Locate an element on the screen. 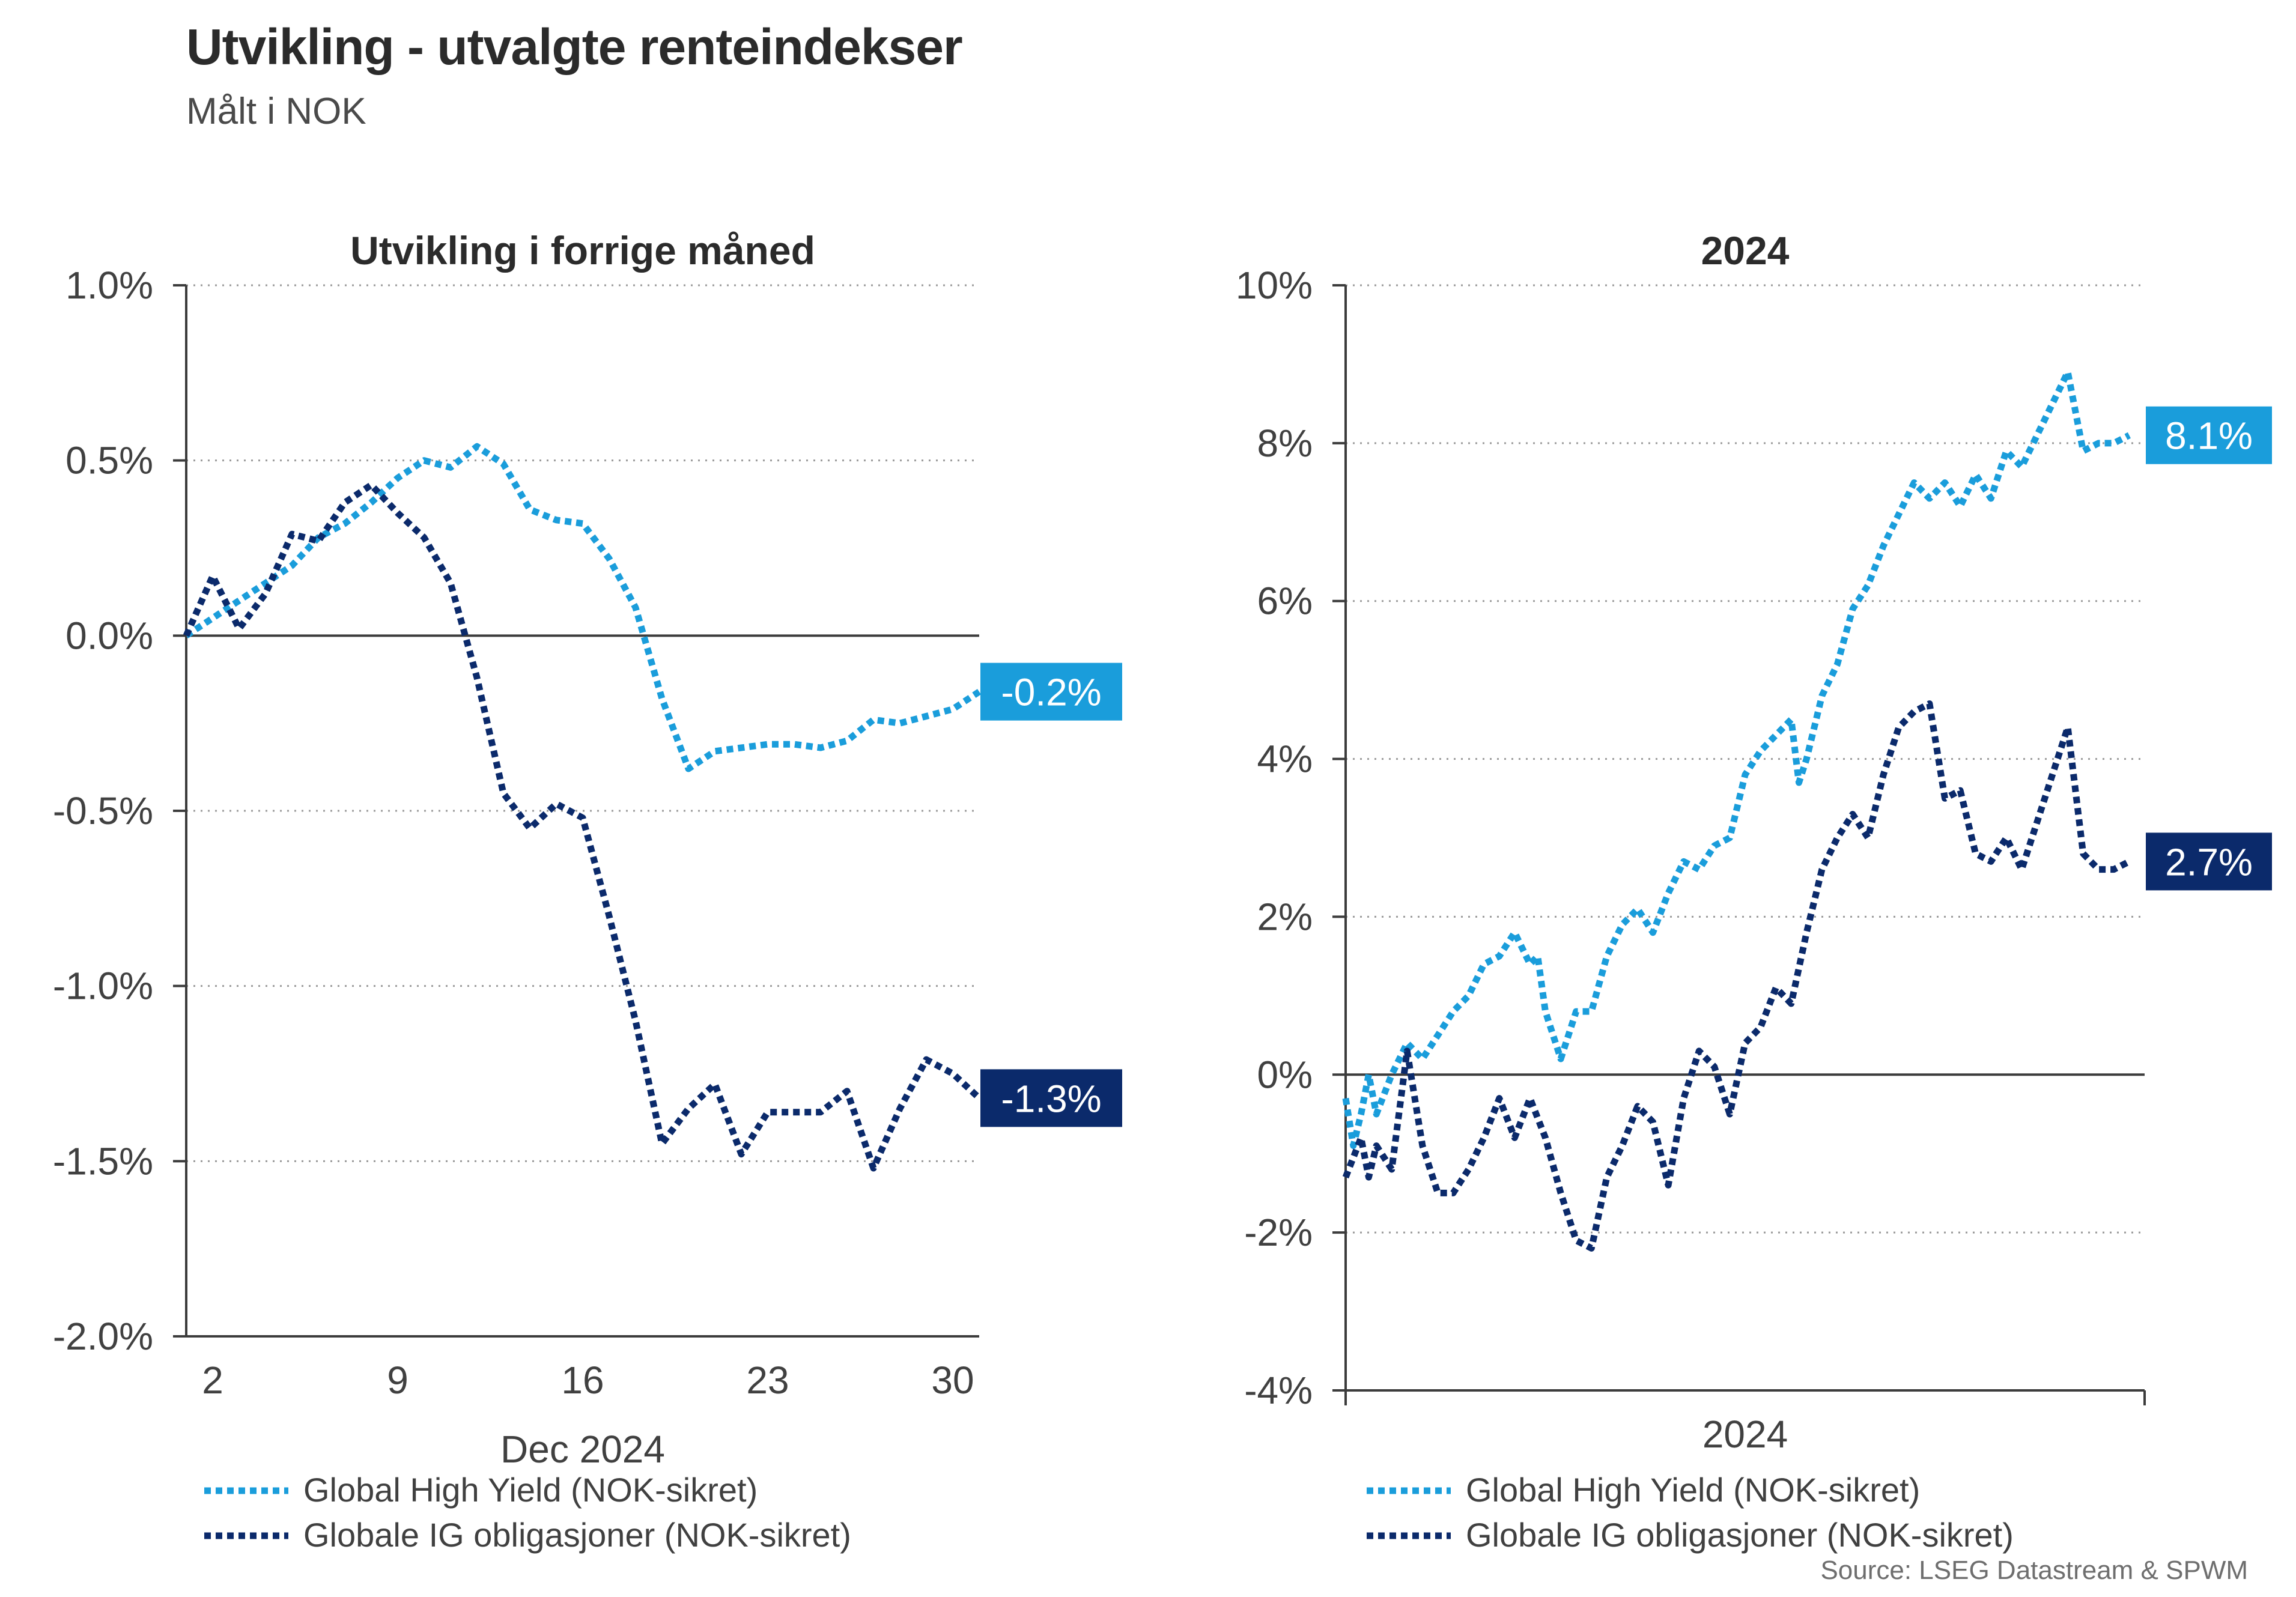 The image size is (2296, 1597). page-subtitle: Målt i NOK is located at coordinates (276, 111).